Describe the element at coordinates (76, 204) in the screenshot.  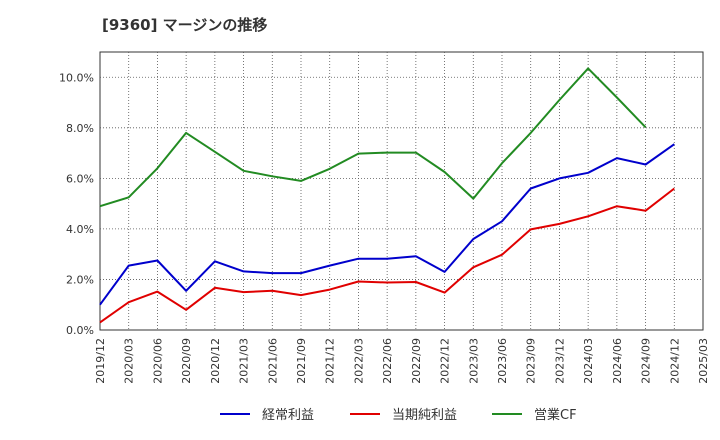
I see `y-axis-ticks: 0.0% 2.0% 4.0% 6.0% 8.0% 10.0%` at that location.